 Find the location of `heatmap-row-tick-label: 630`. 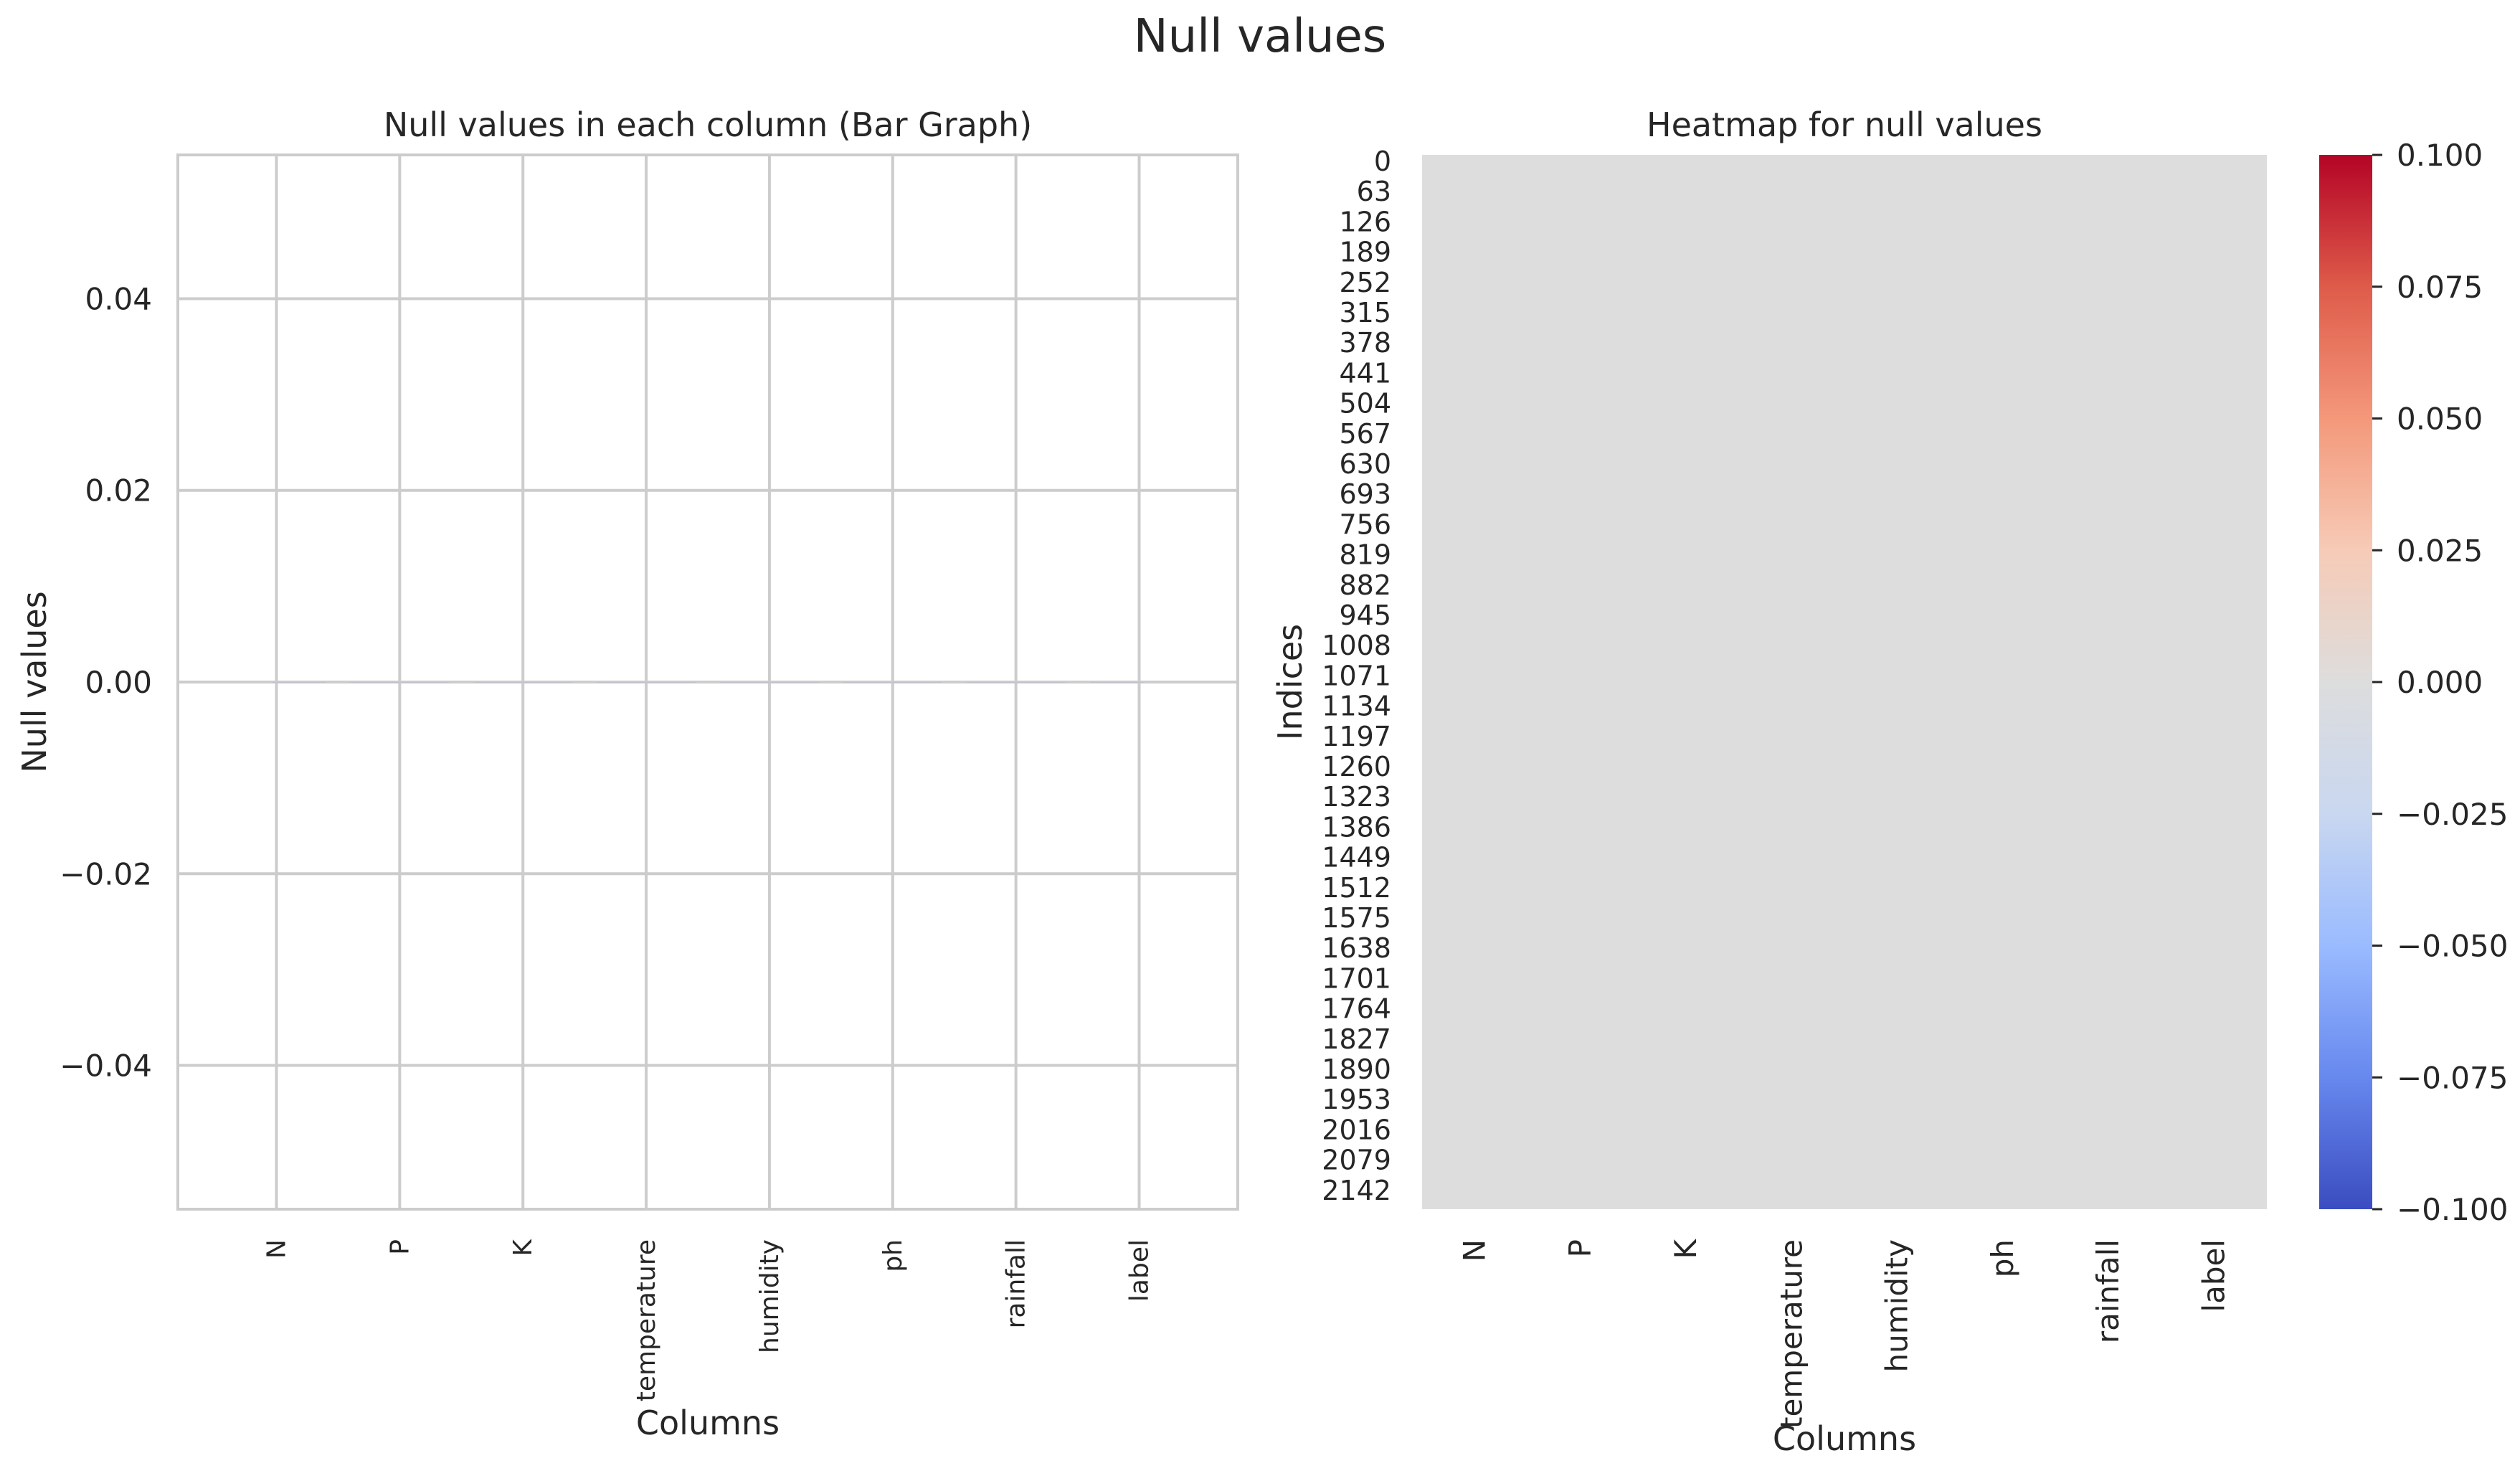

heatmap-row-tick-label: 630 is located at coordinates (1365, 464).